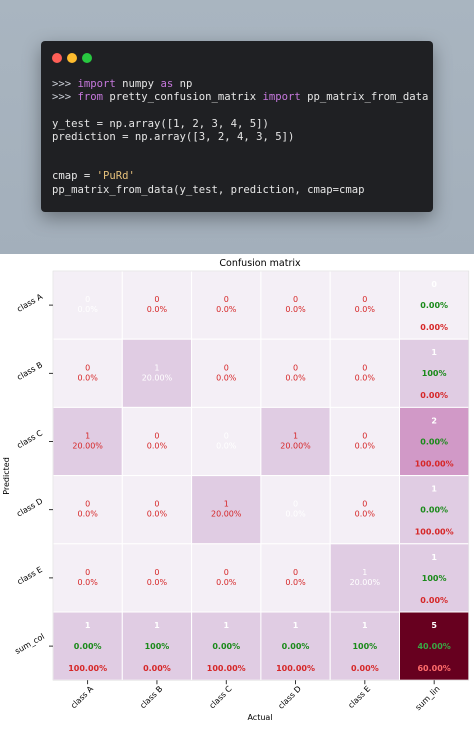 The height and width of the screenshot is (731, 474). Describe the element at coordinates (434, 441) in the screenshot. I see `matrix-cell: 2 0.00% 100.00%` at that location.